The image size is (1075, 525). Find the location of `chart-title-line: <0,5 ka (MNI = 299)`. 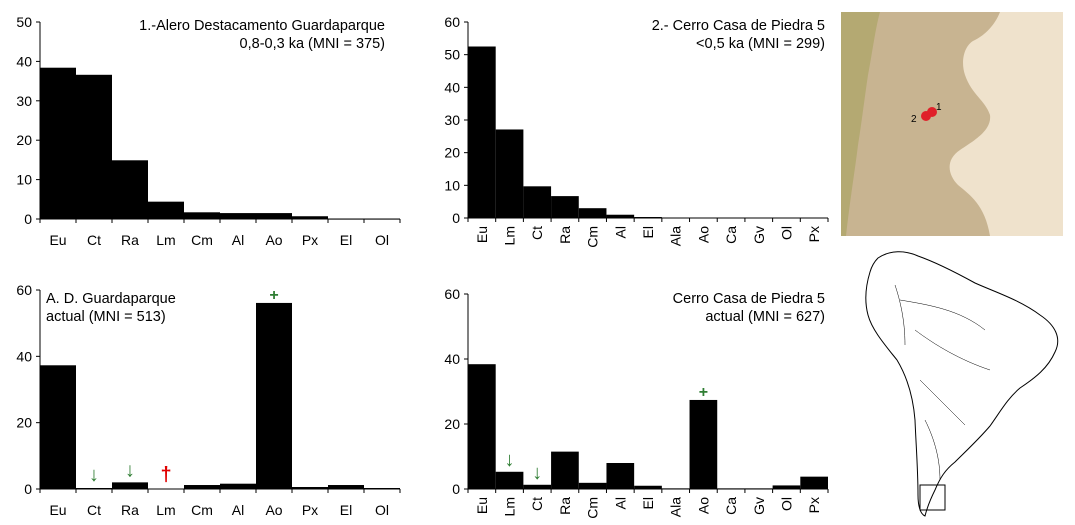

chart-title-line: <0,5 ka (MNI = 299) is located at coordinates (760, 44).